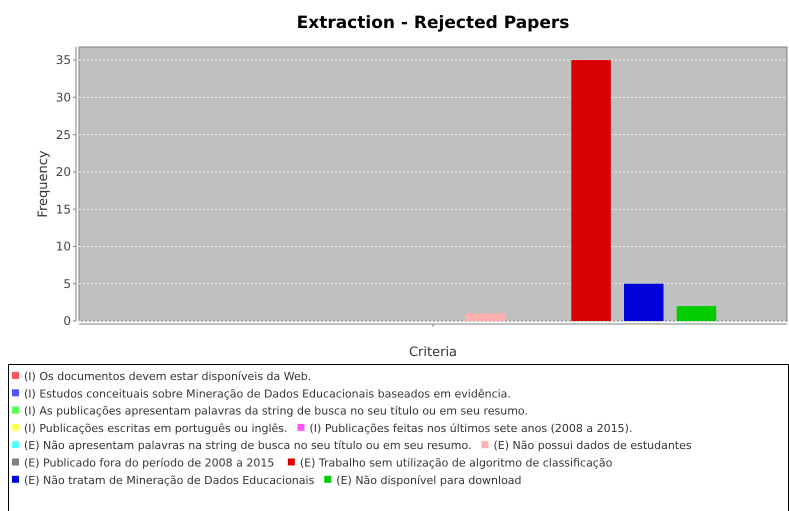 The image size is (789, 511). I want to click on legend-label: (E) Não tratam de Mineração de Dados Educacionais, so click(169, 480).